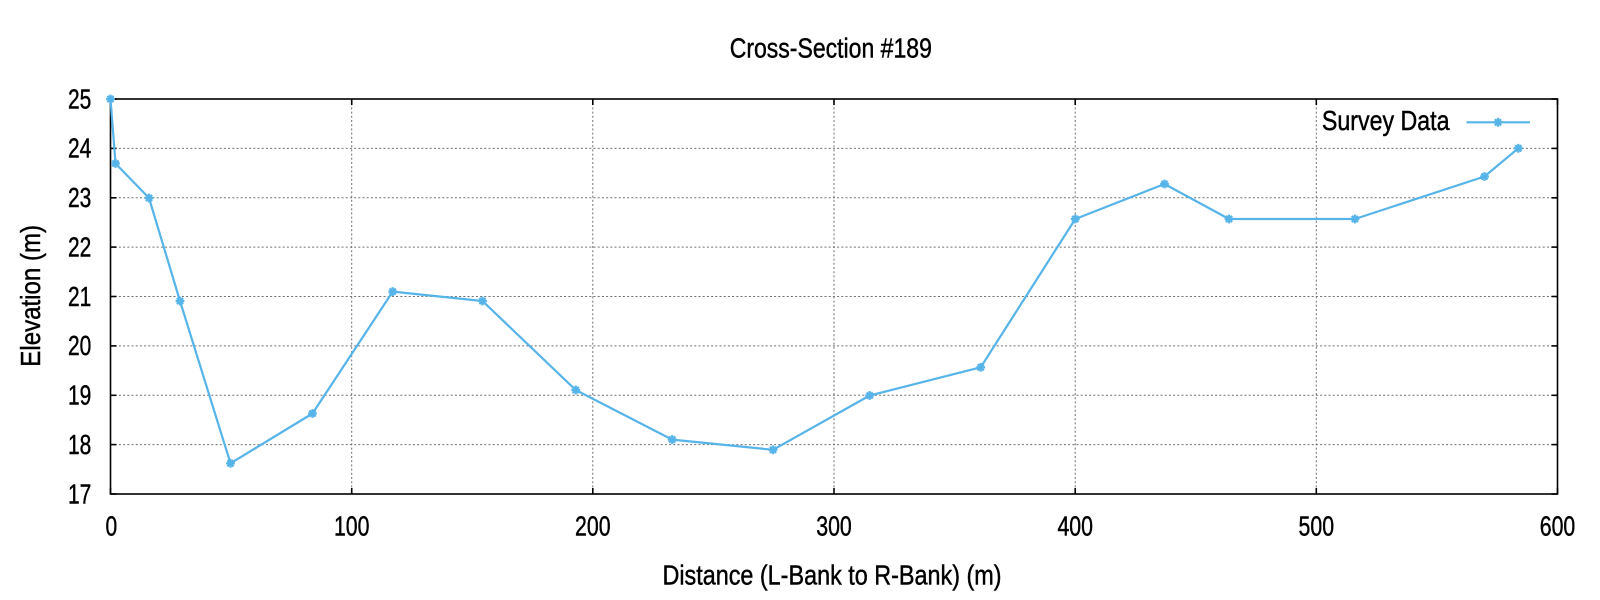  Describe the element at coordinates (30, 296) in the screenshot. I see `svg-text: Elevation (m)` at that location.